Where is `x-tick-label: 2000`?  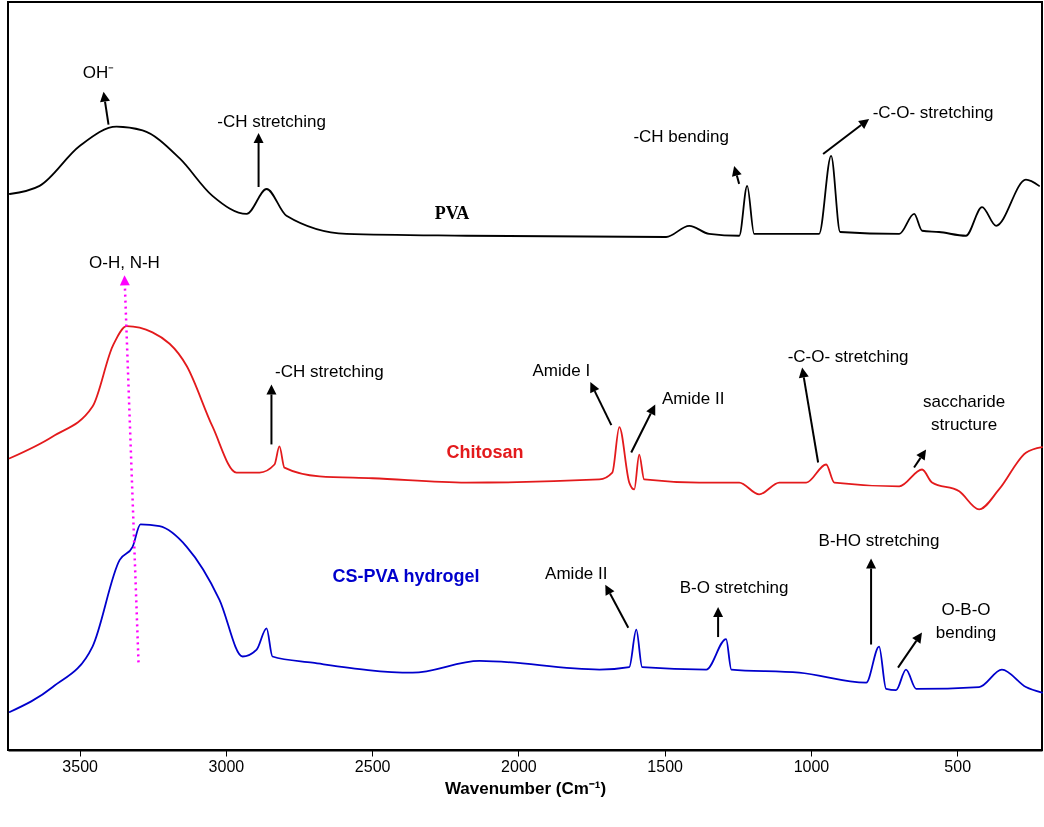 x-tick-label: 2000 is located at coordinates (519, 766).